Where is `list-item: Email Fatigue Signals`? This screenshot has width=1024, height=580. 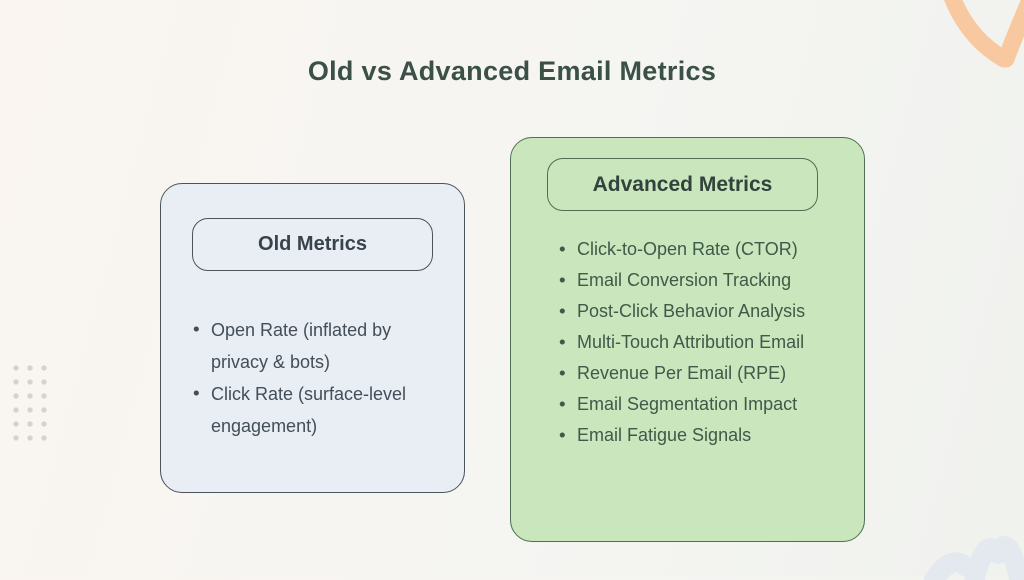 list-item: Email Fatigue Signals is located at coordinates (698, 435).